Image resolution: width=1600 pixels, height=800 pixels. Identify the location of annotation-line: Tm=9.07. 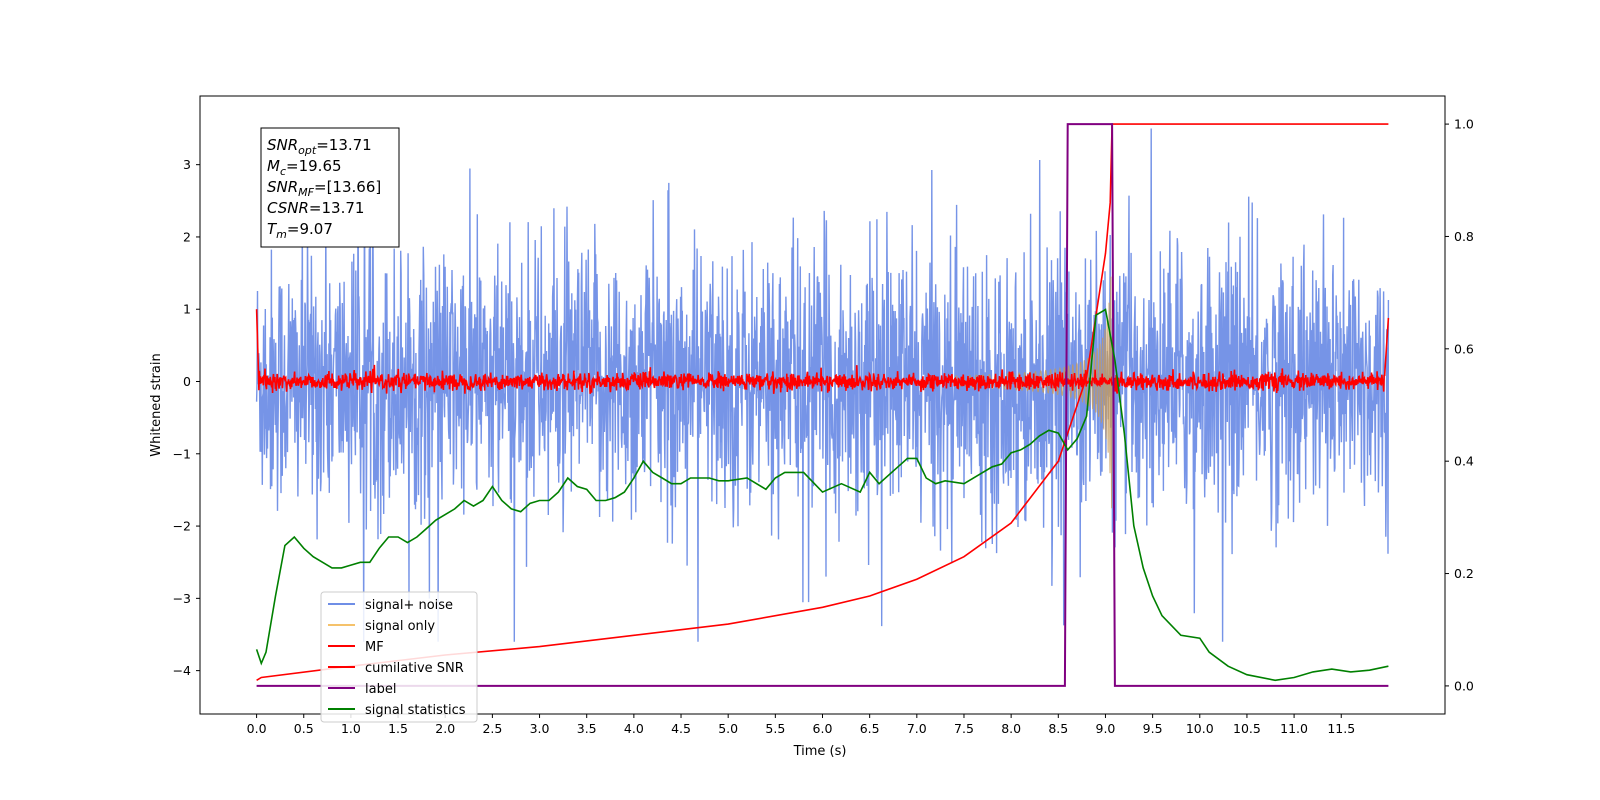
(300, 230).